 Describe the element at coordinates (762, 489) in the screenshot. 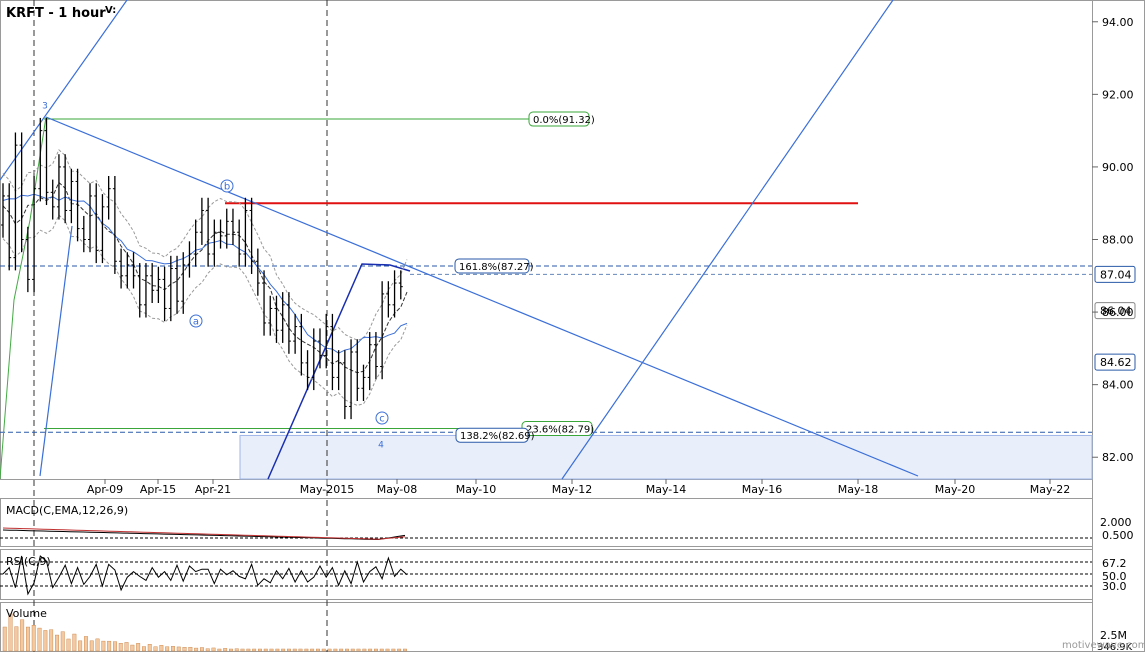

I see `date-tick-label: May-16` at that location.